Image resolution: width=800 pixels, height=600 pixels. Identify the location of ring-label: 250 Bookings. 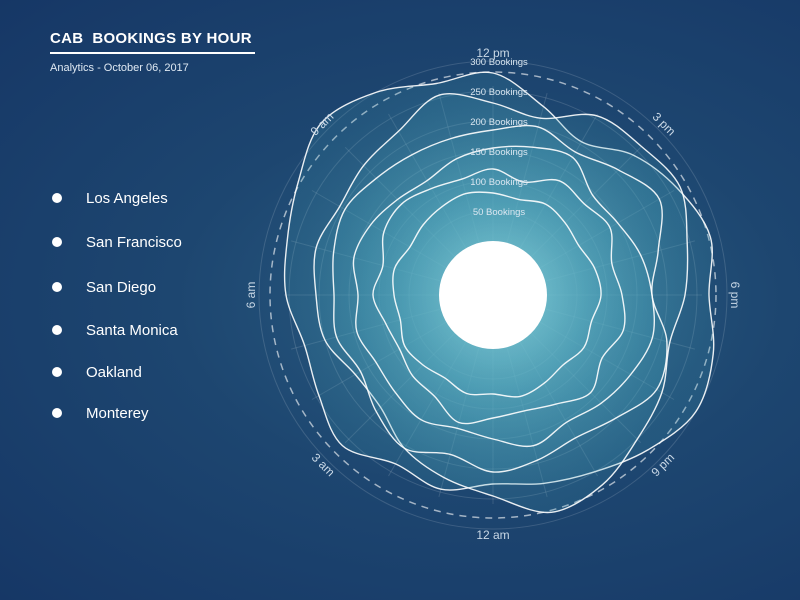
(499, 92).